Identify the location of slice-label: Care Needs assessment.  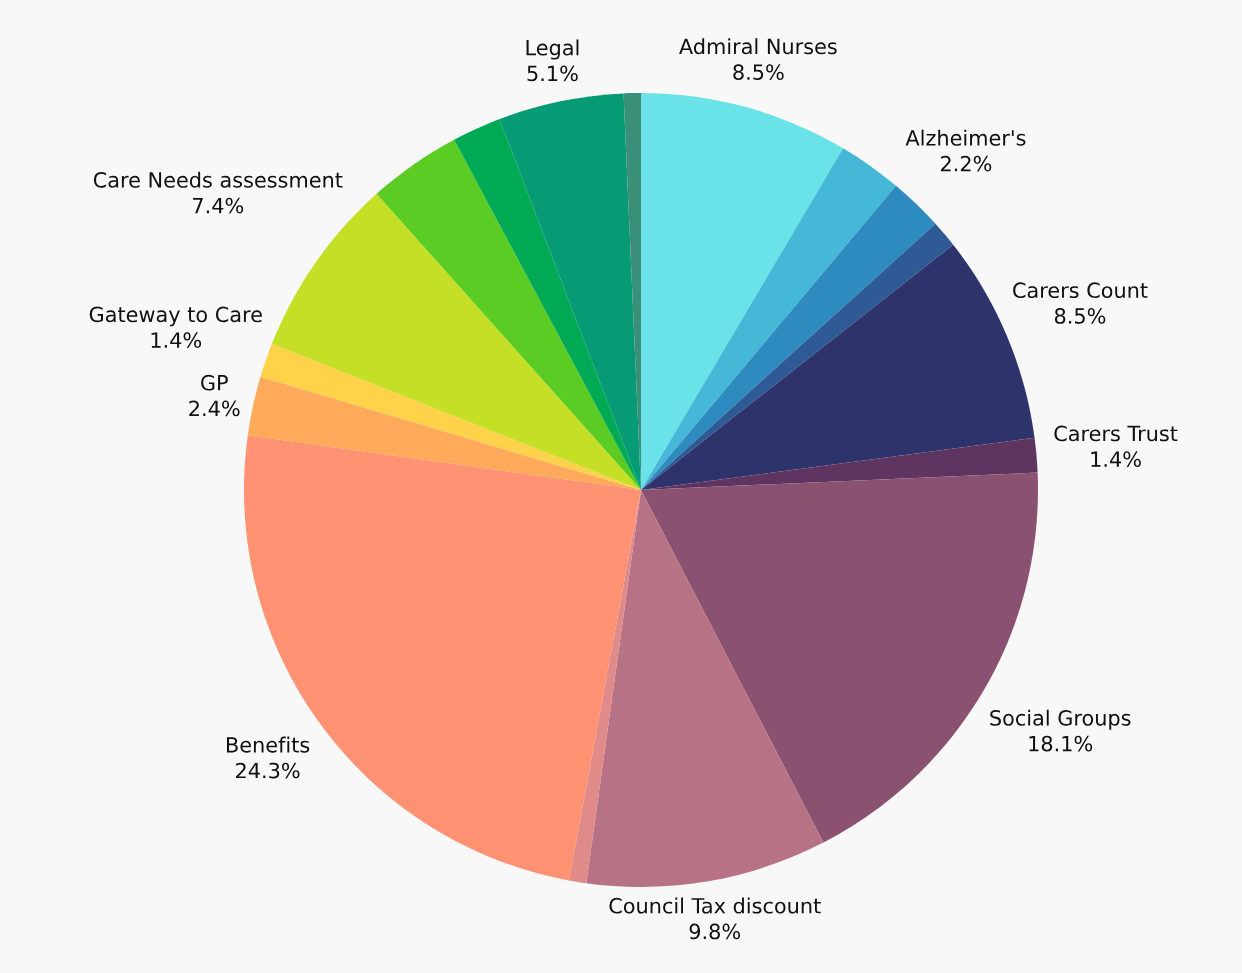
(218, 179).